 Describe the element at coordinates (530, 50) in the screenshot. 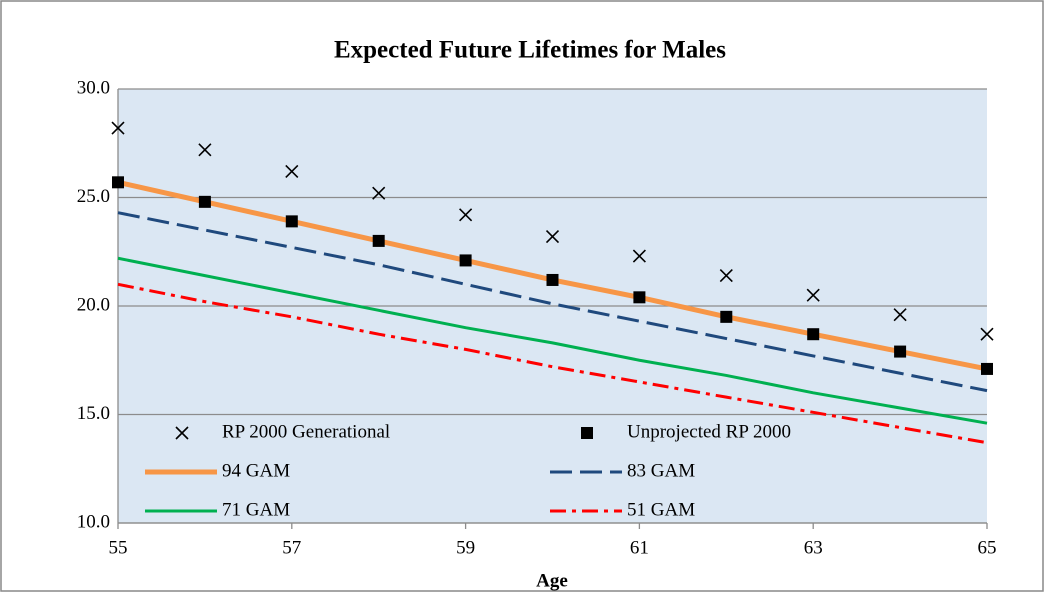

I see `chart-title: Expected Future Lifetimes for Males` at that location.